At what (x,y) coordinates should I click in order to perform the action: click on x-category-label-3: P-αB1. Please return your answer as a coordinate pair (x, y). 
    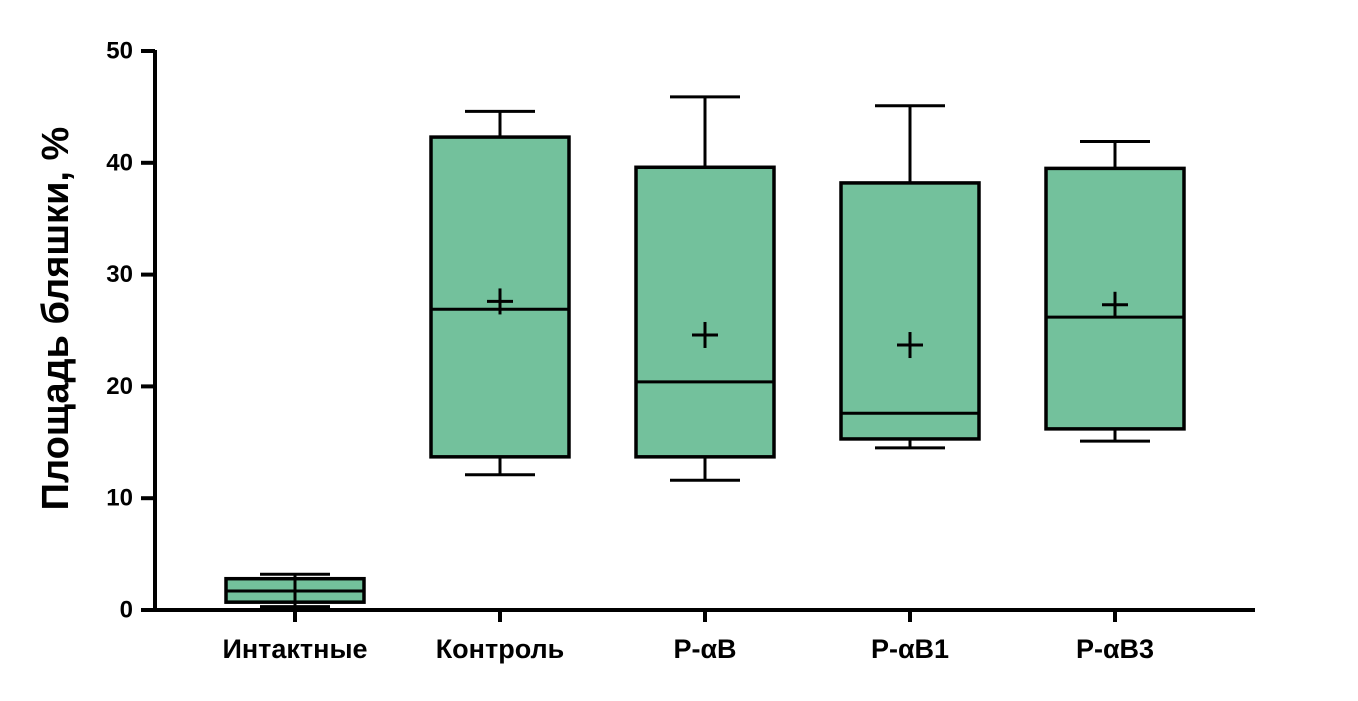
    Looking at the image, I should click on (910, 649).